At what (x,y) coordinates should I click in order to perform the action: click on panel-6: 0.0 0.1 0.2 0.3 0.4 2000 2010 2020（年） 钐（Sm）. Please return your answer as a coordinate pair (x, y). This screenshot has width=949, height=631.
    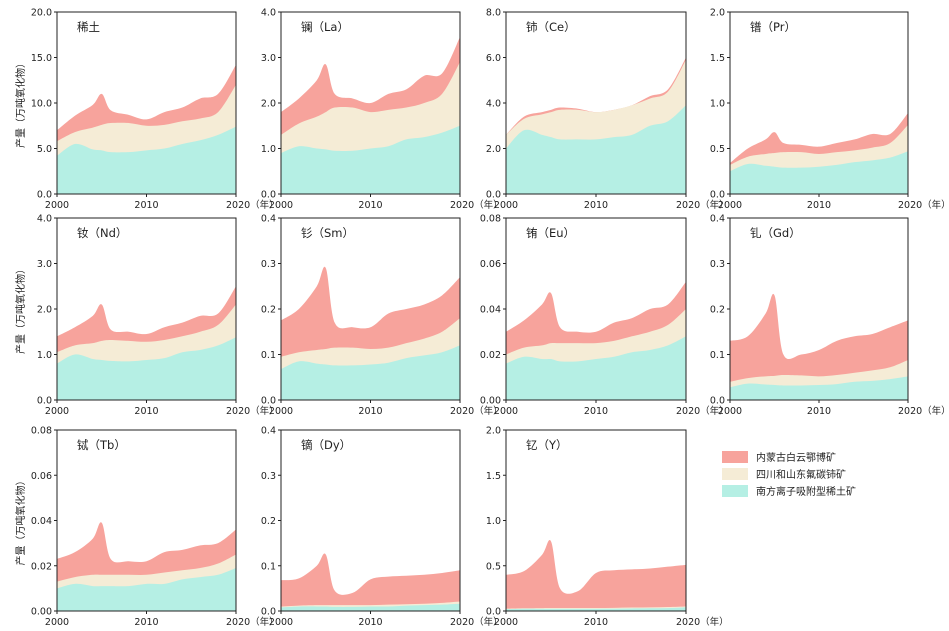
    Looking at the image, I should click on (382, 316).